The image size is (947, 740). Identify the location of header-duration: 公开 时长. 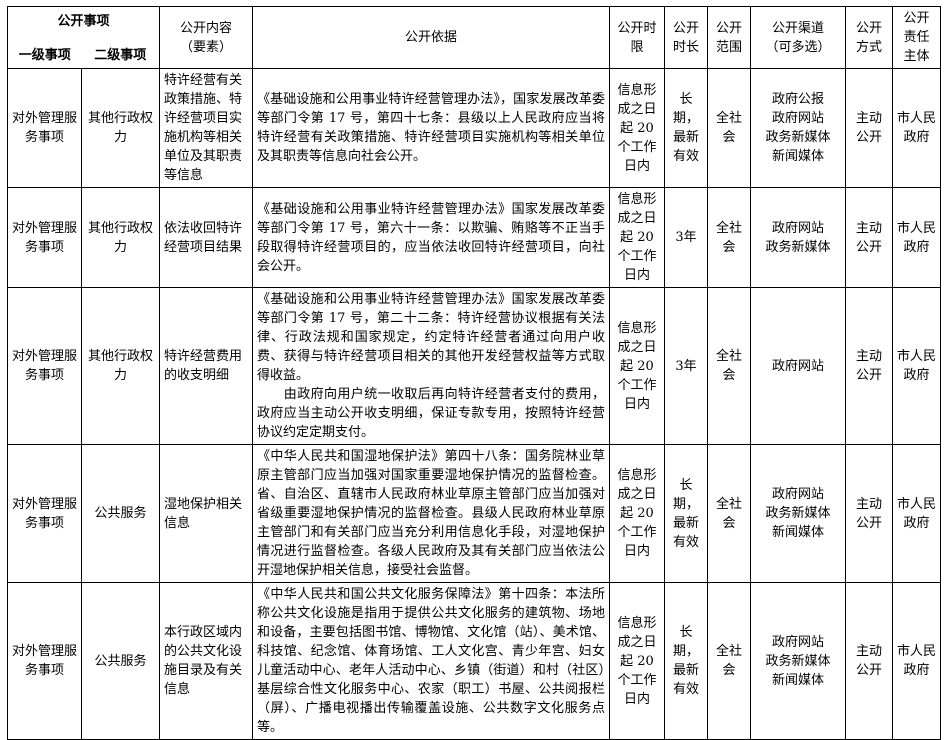
(686, 37).